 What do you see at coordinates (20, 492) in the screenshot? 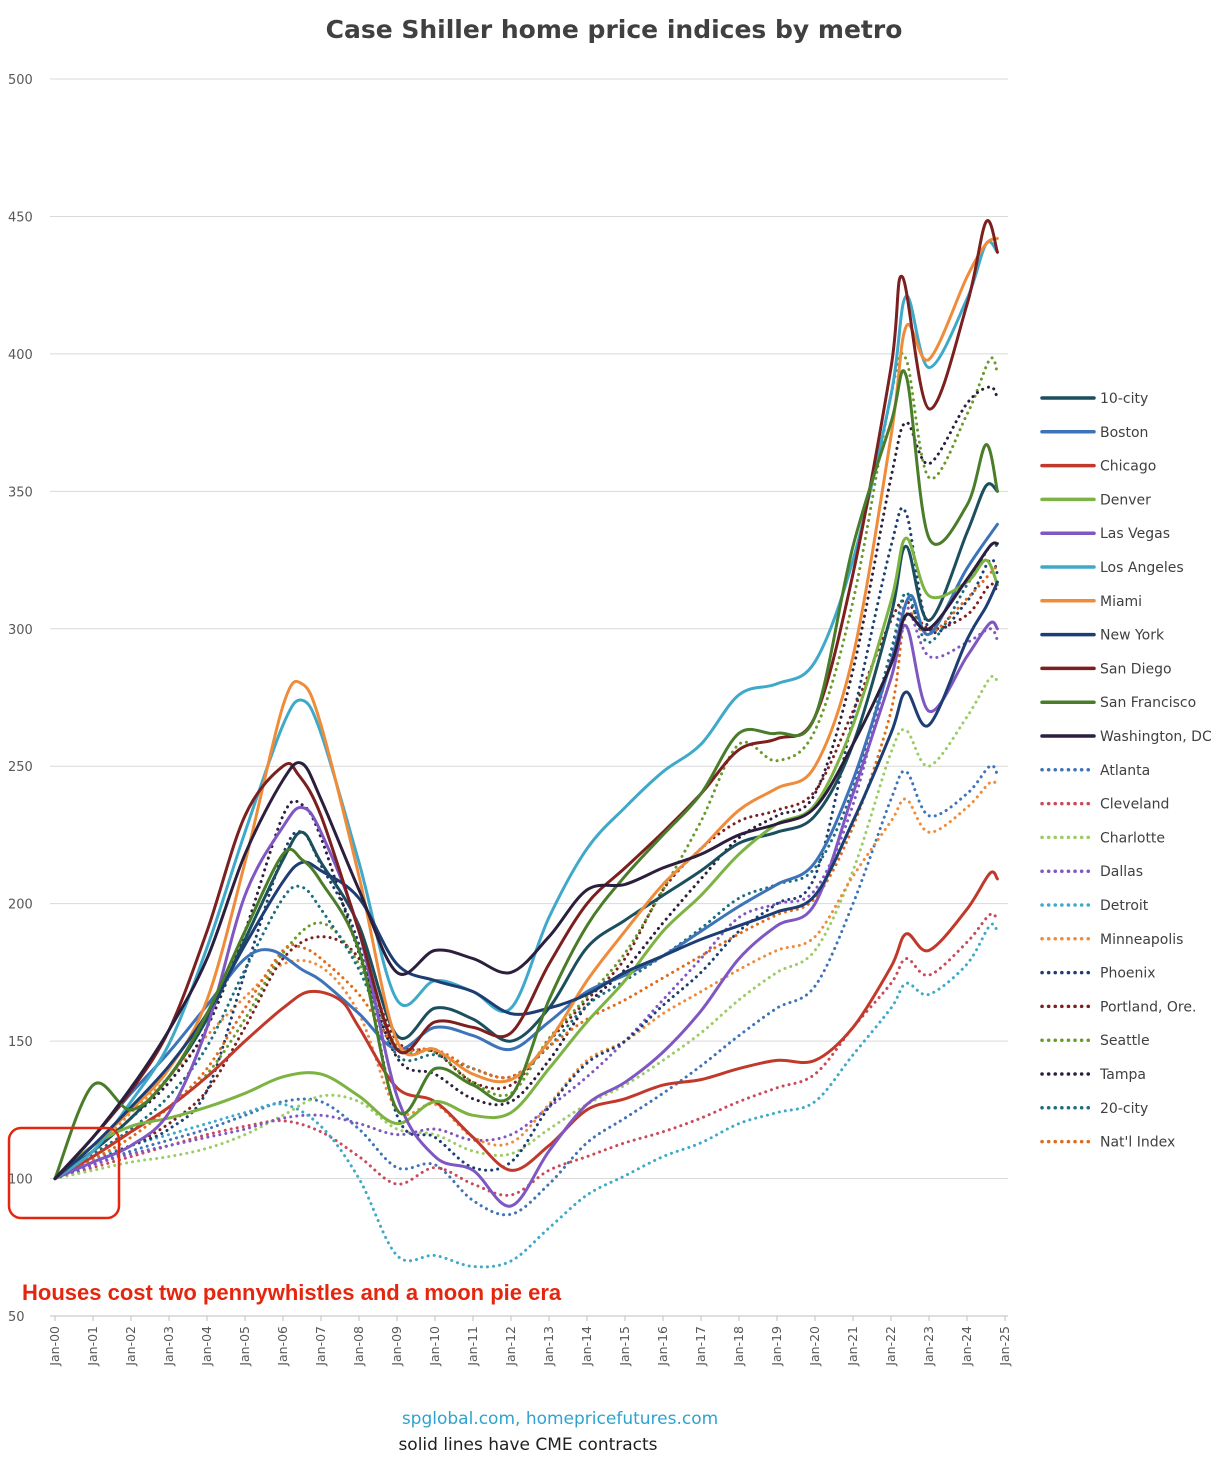
I see `y-tick-label: 350` at bounding box center [20, 492].